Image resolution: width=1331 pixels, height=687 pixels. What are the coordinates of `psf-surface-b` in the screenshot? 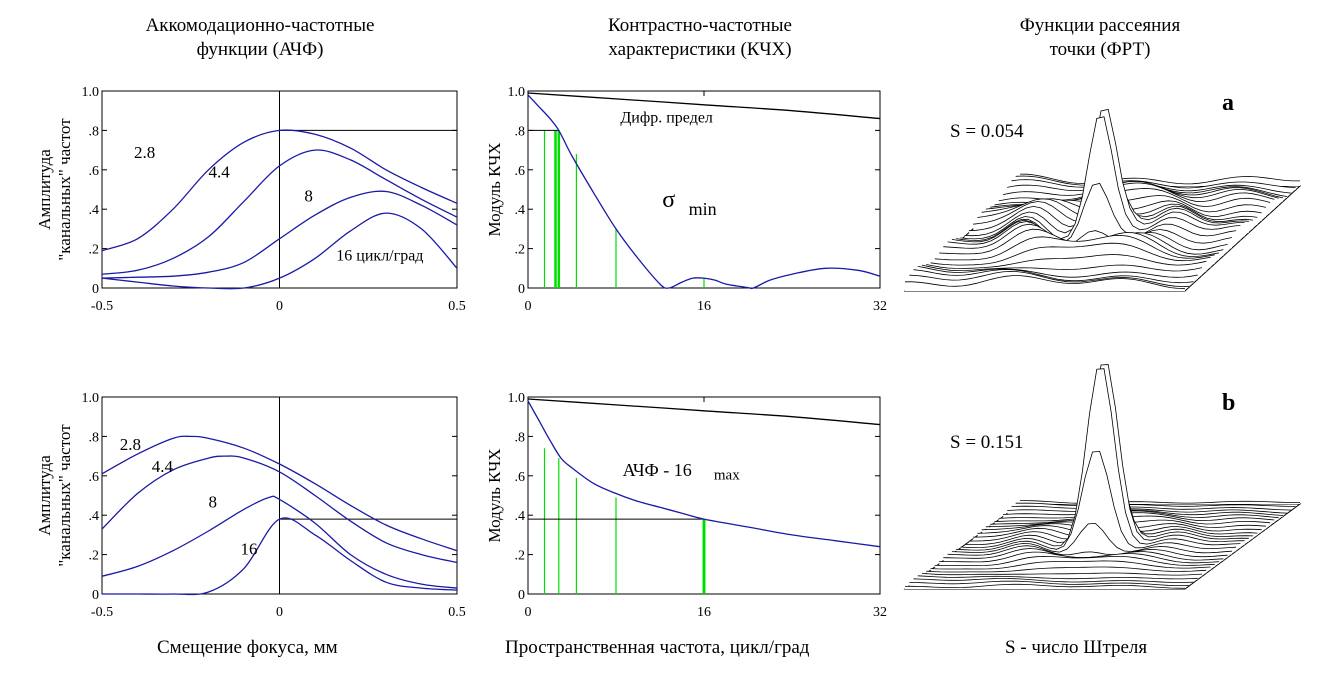 It's located at (1102, 477).